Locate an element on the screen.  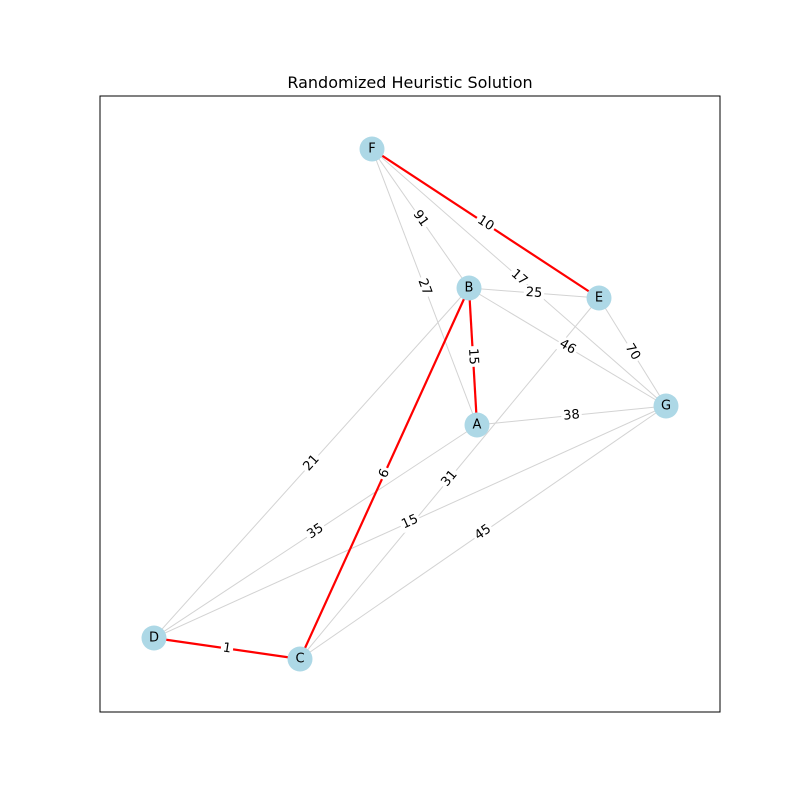
node-label: A is located at coordinates (477, 425).